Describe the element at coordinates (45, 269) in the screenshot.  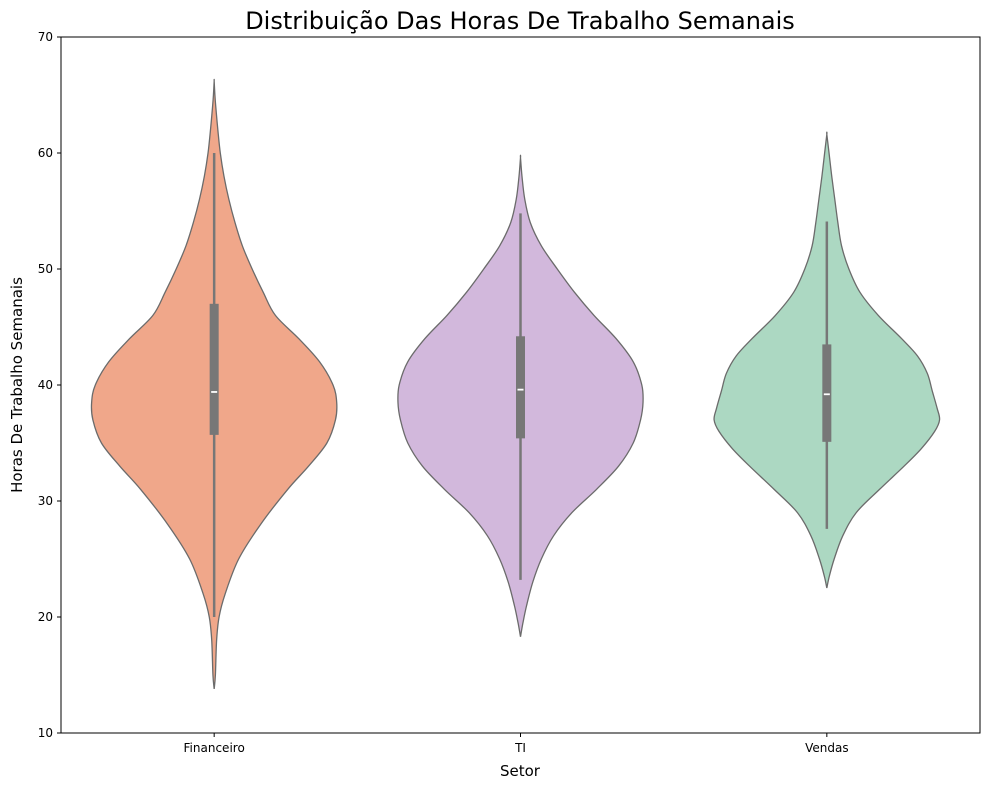
I see `y-tick-label: 50` at that location.